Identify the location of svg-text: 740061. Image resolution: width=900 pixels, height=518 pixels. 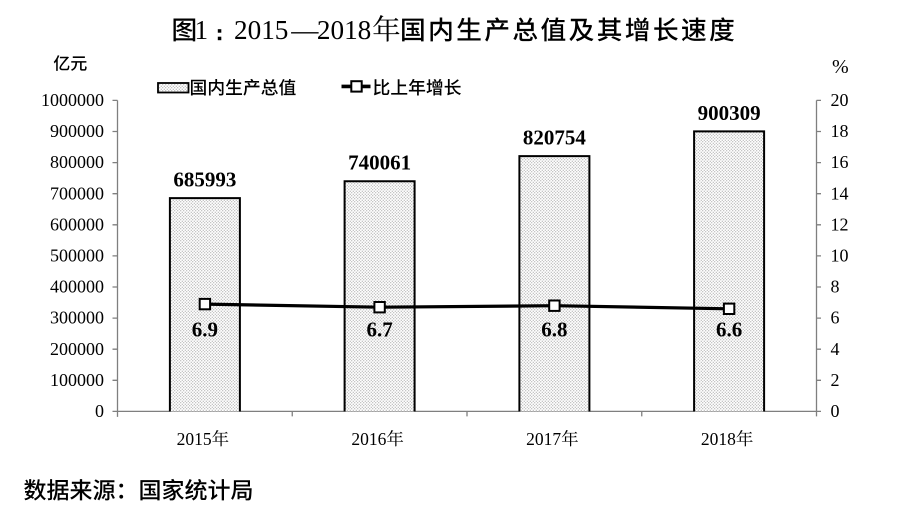
(379, 163).